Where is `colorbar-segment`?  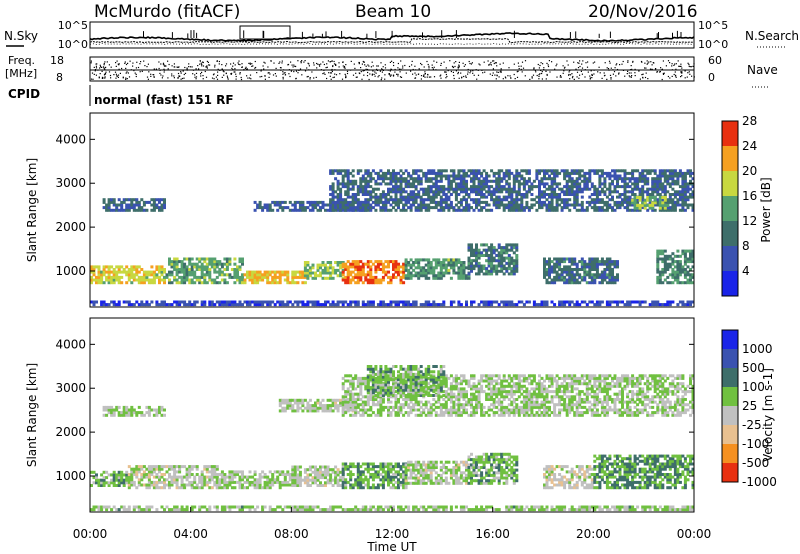 colorbar-segment is located at coordinates (730, 133).